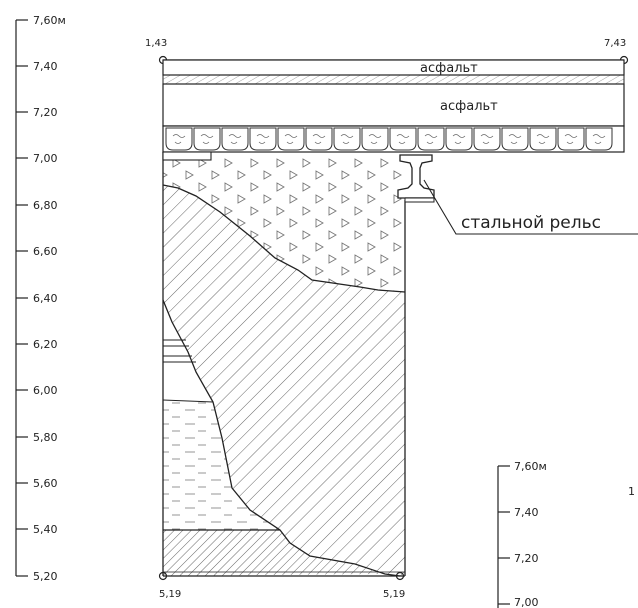 Image resolution: width=638 pixels, height=608 pixels. I want to click on left-scale-label: 6,80, so click(45, 205).